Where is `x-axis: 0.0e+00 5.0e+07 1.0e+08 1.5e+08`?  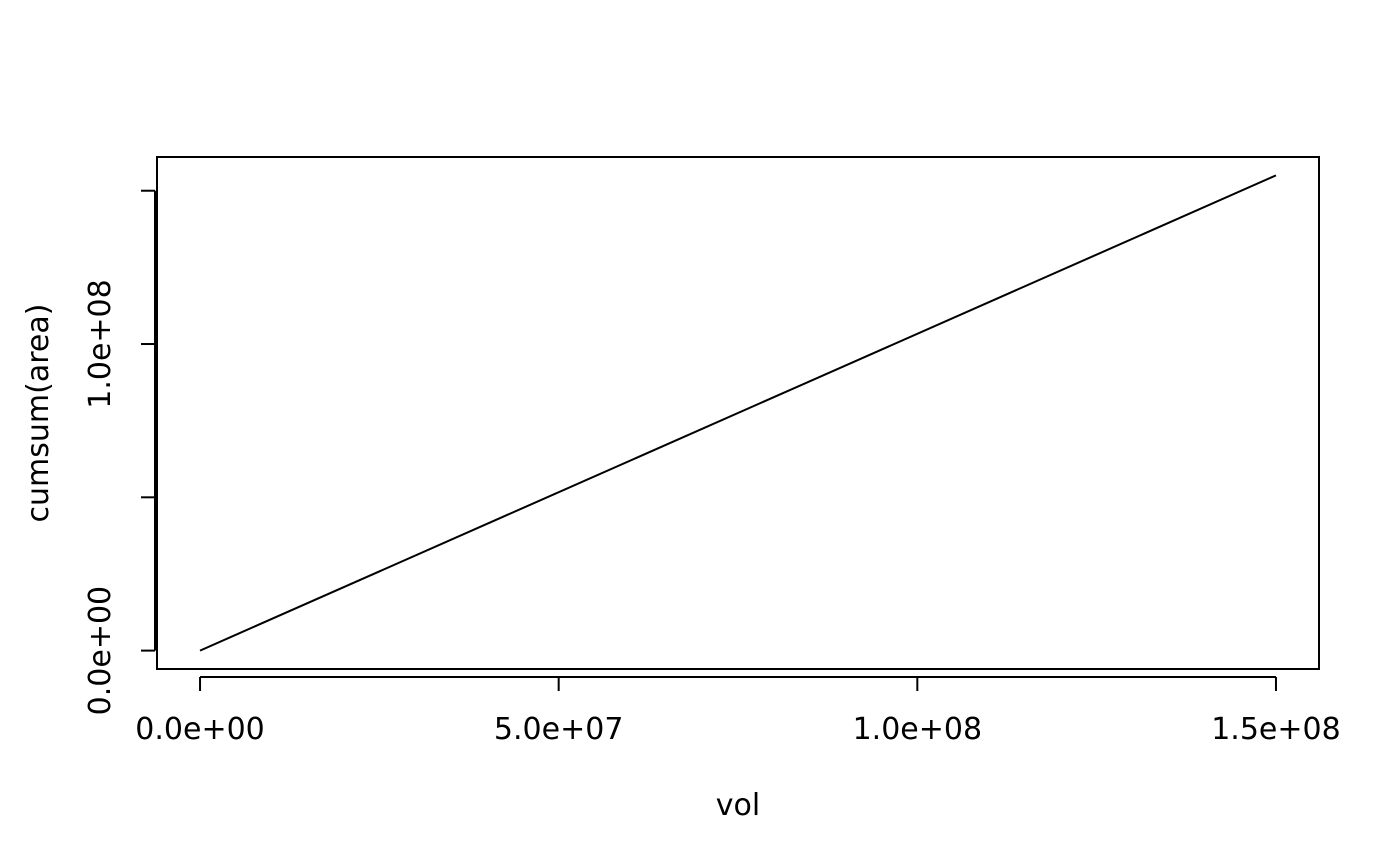 x-axis: 0.0e+00 5.0e+07 1.0e+08 1.5e+08 is located at coordinates (738, 711).